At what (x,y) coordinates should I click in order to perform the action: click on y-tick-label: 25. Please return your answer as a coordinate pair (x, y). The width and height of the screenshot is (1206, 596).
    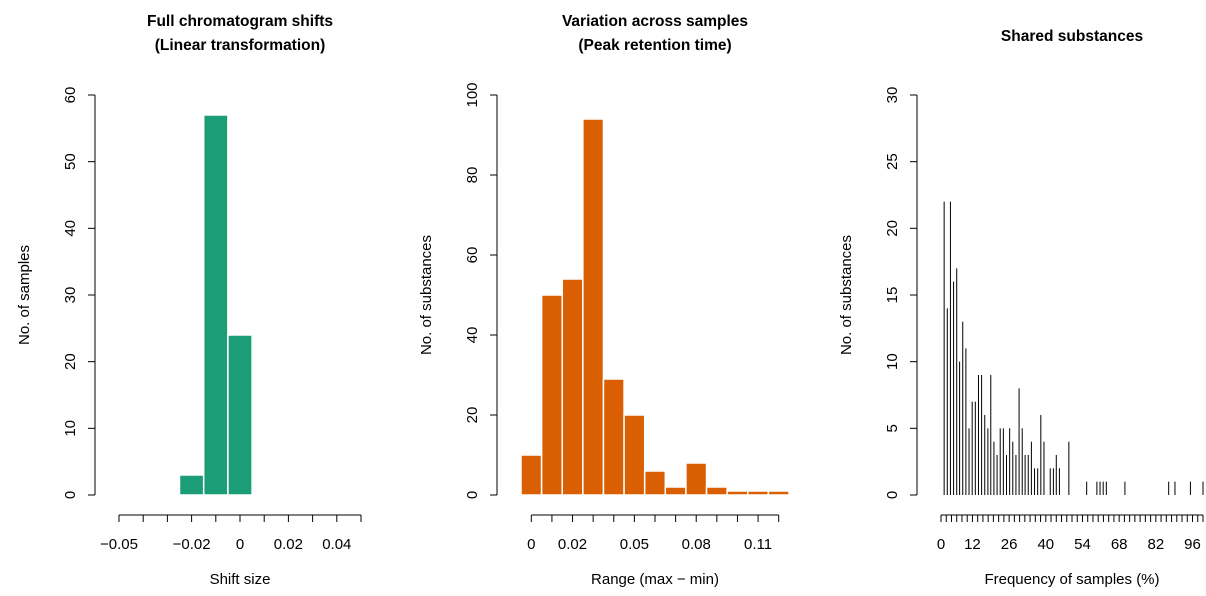
    Looking at the image, I should click on (892, 161).